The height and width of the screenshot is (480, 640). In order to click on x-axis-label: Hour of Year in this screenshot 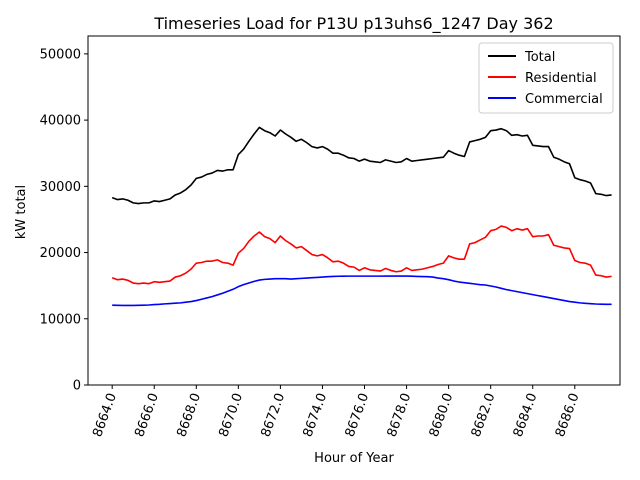, I will do `click(354, 458)`.